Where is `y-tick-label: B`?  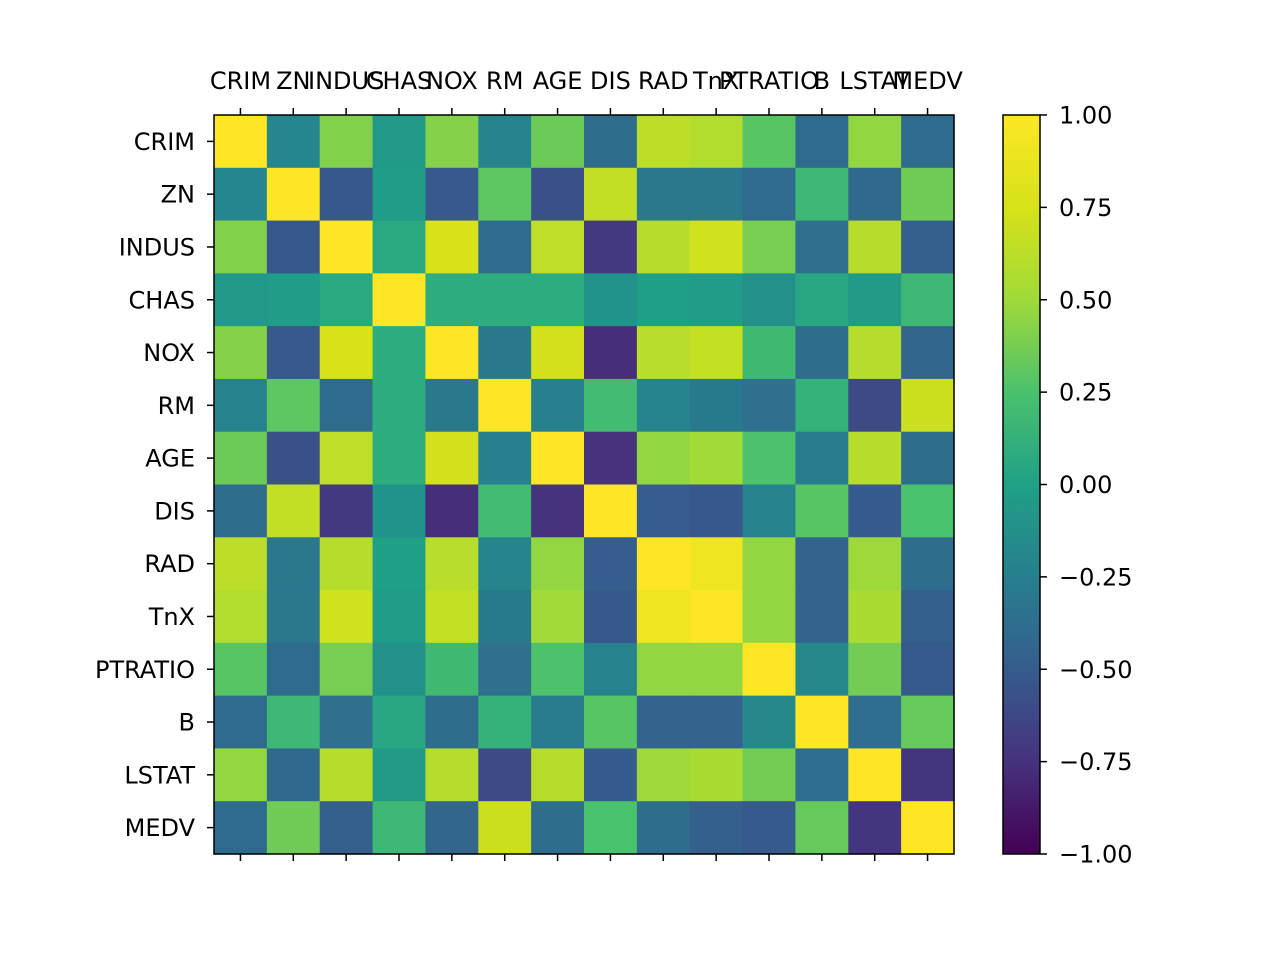 y-tick-label: B is located at coordinates (187, 723).